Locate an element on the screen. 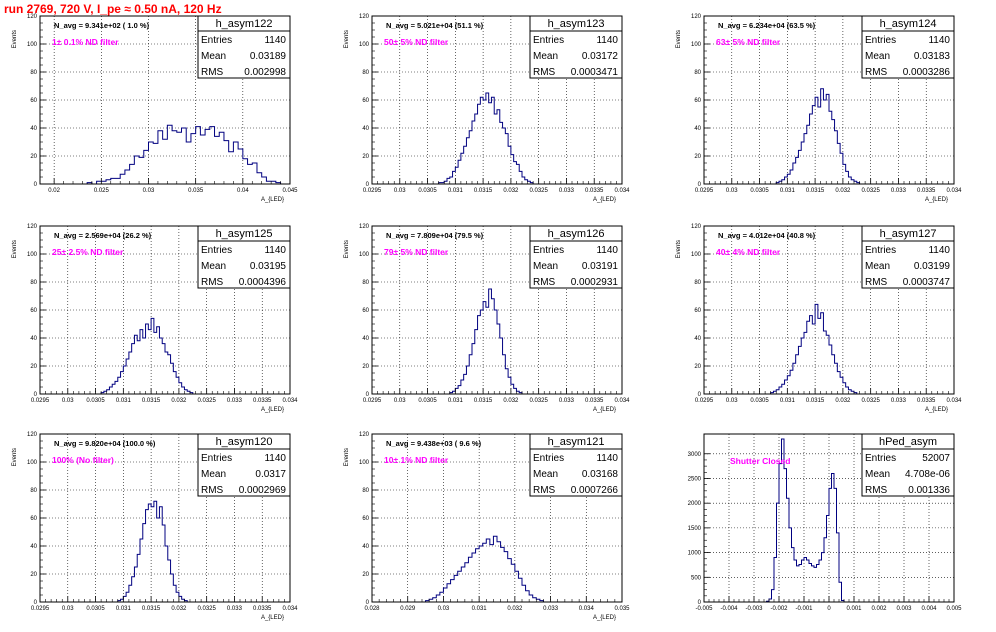  filter-annotation: 40± 4% ND filter is located at coordinates (748, 252).